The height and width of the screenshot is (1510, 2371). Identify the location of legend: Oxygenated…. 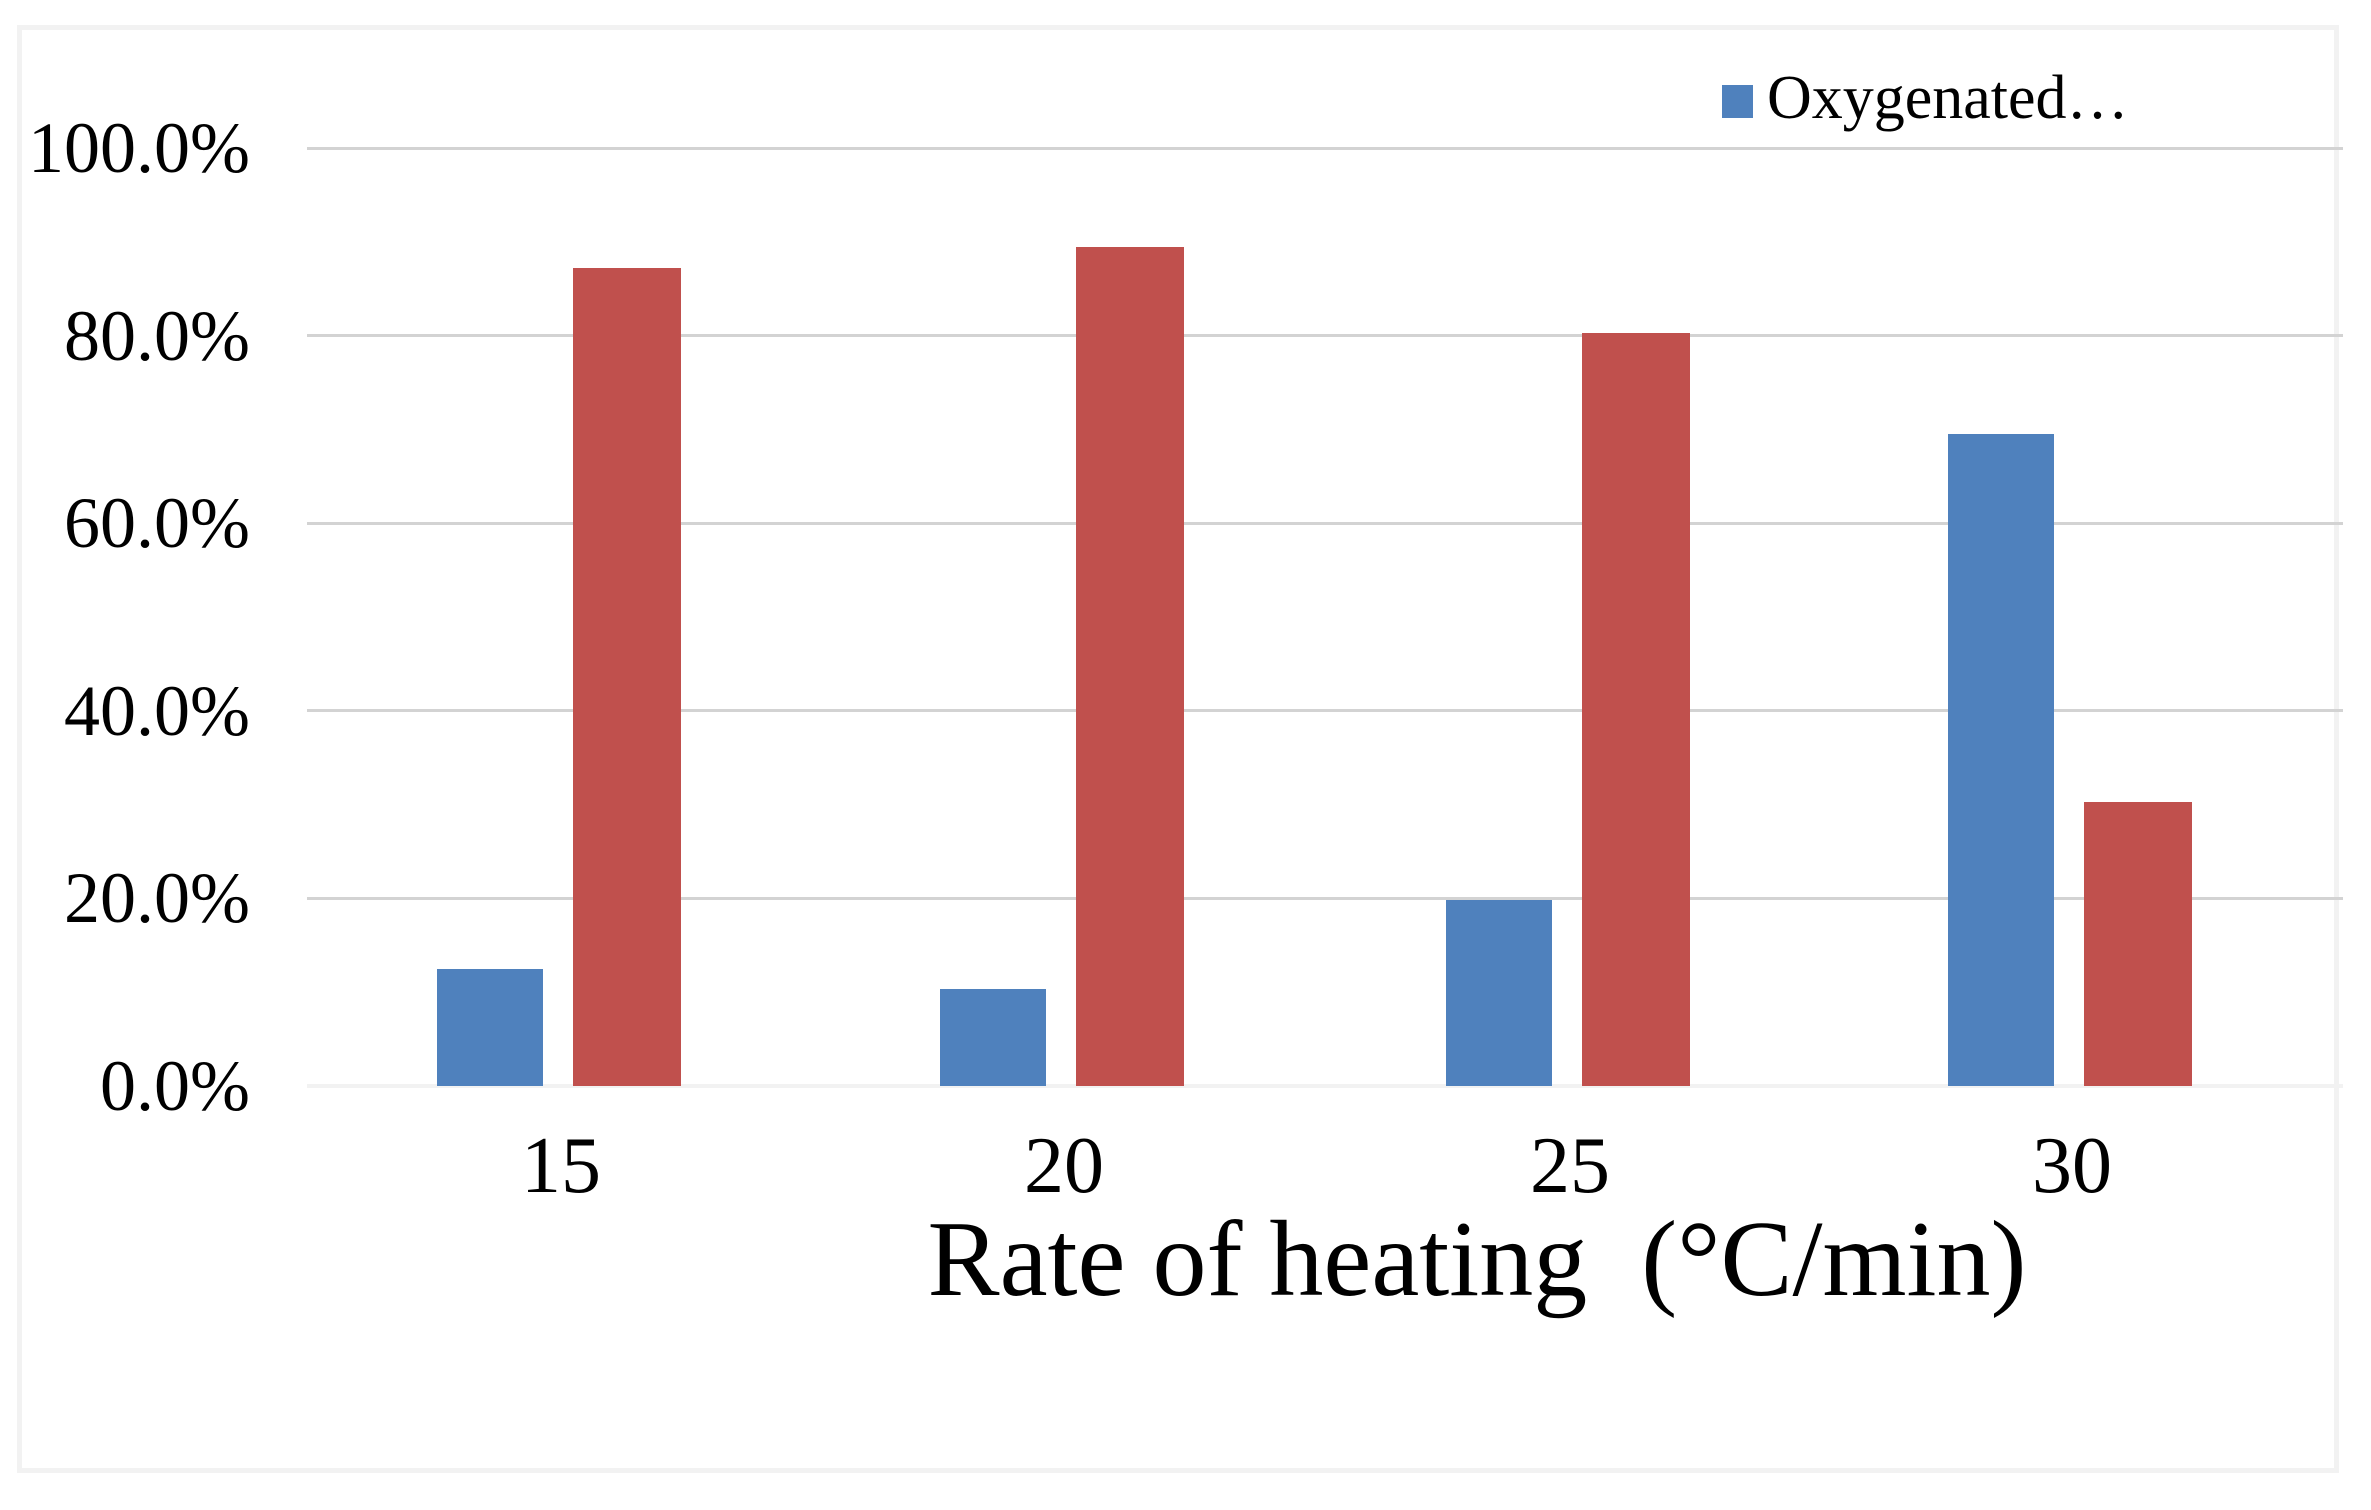
(1925, 98).